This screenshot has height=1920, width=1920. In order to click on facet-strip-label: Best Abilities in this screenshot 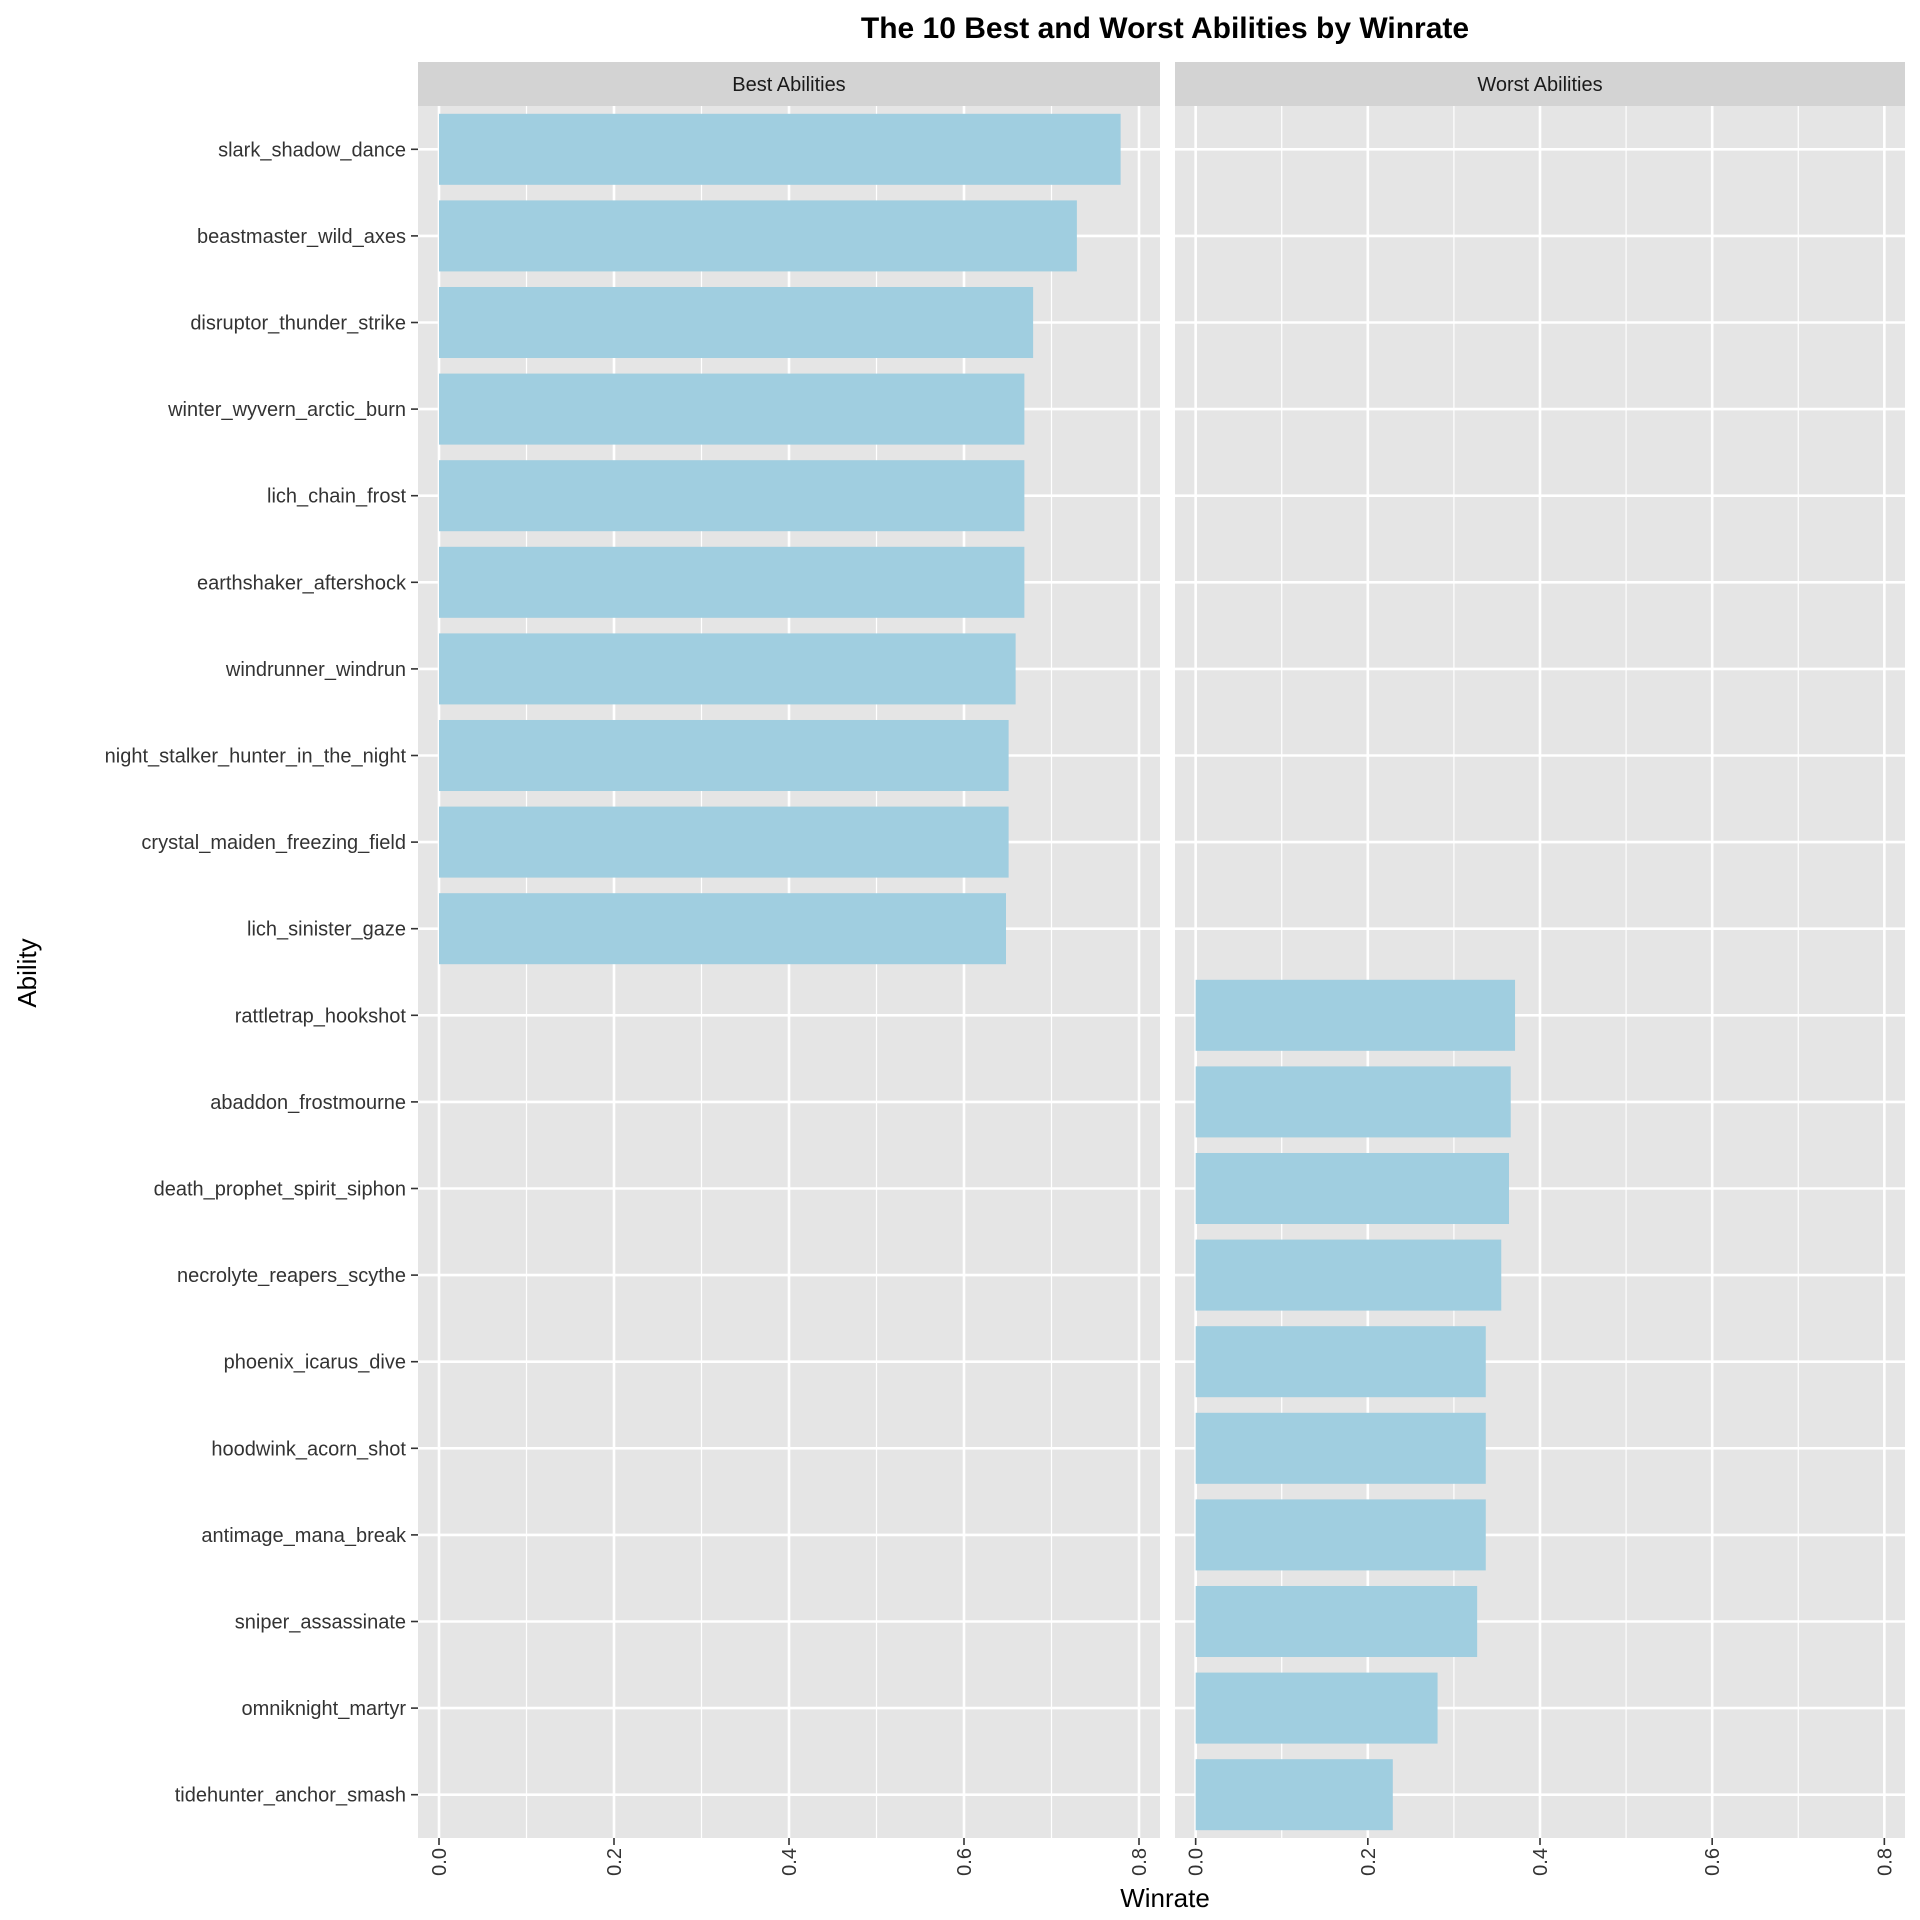, I will do `click(788, 85)`.